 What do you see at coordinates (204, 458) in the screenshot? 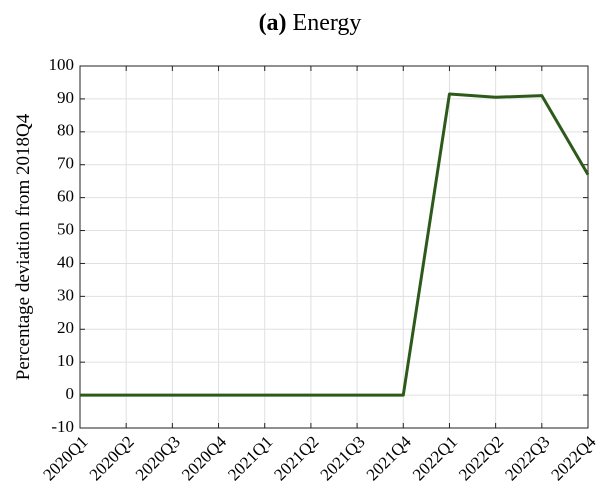
I see `x-tick-label: 2020Q4` at bounding box center [204, 458].